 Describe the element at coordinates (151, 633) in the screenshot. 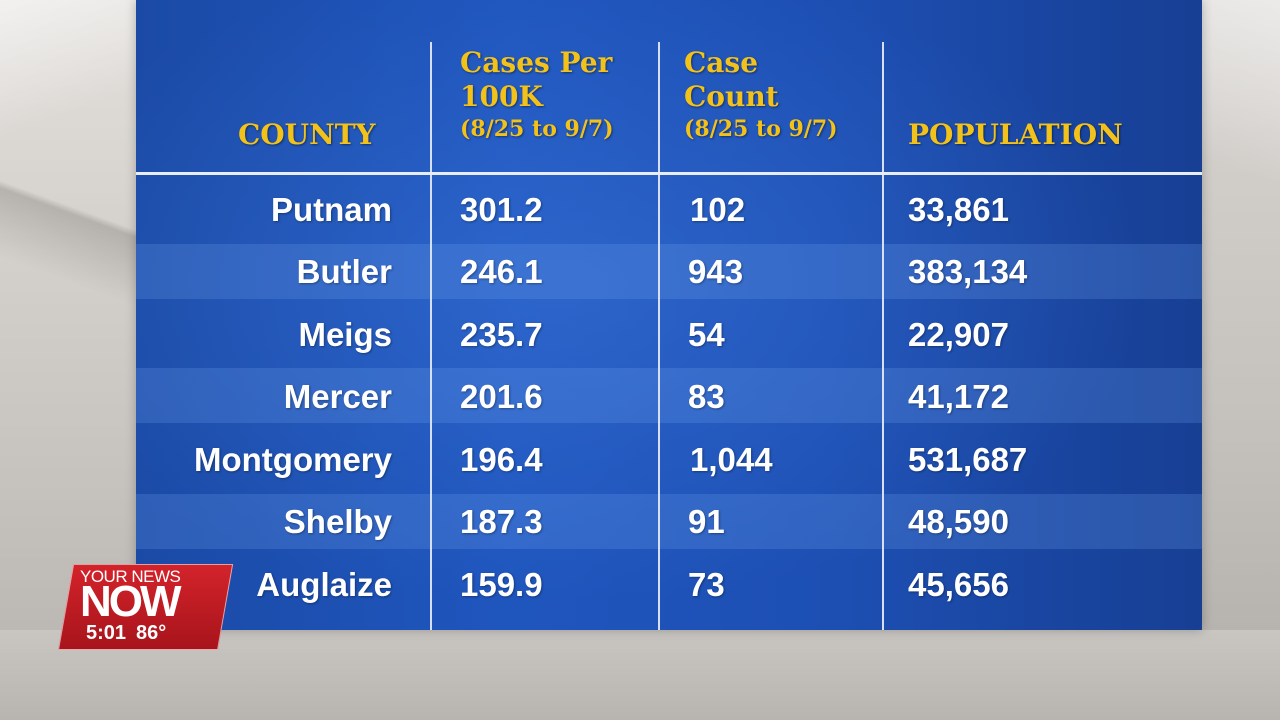

I see `logo-temperature: 86°` at that location.